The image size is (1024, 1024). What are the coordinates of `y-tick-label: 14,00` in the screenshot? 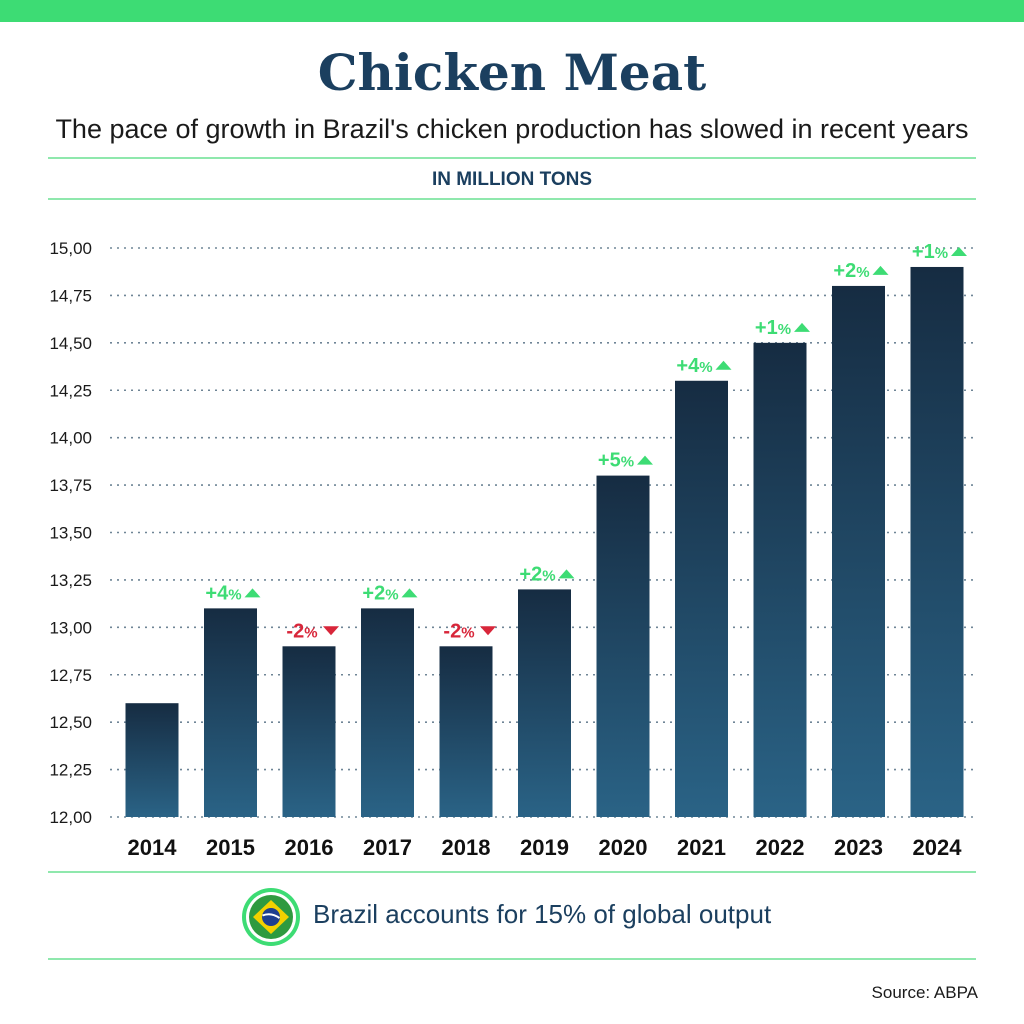 It's located at (70, 438).